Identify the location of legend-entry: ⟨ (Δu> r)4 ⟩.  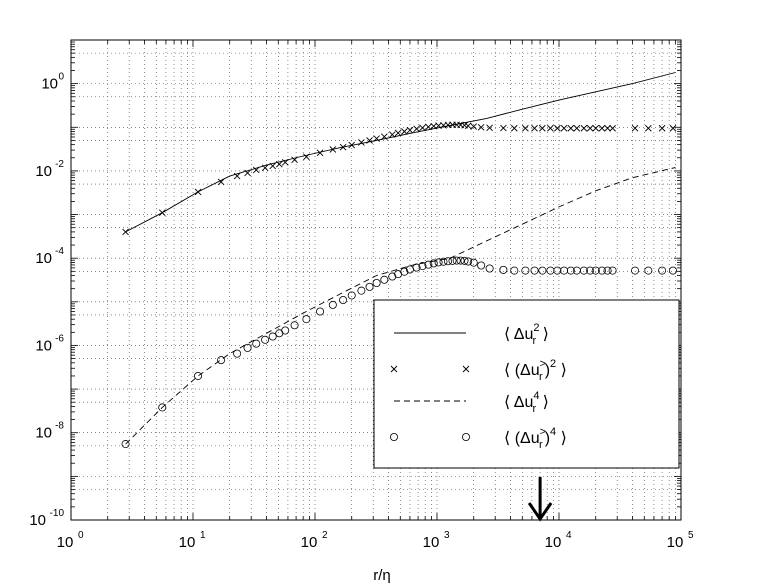
(478, 438).